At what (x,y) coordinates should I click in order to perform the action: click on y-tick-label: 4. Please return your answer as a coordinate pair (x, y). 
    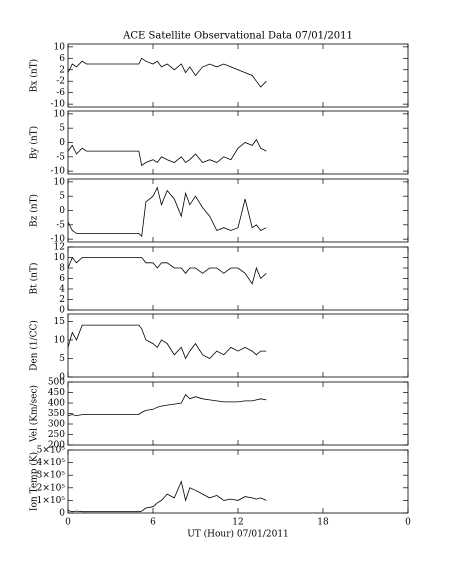
    Looking at the image, I should click on (62, 290).